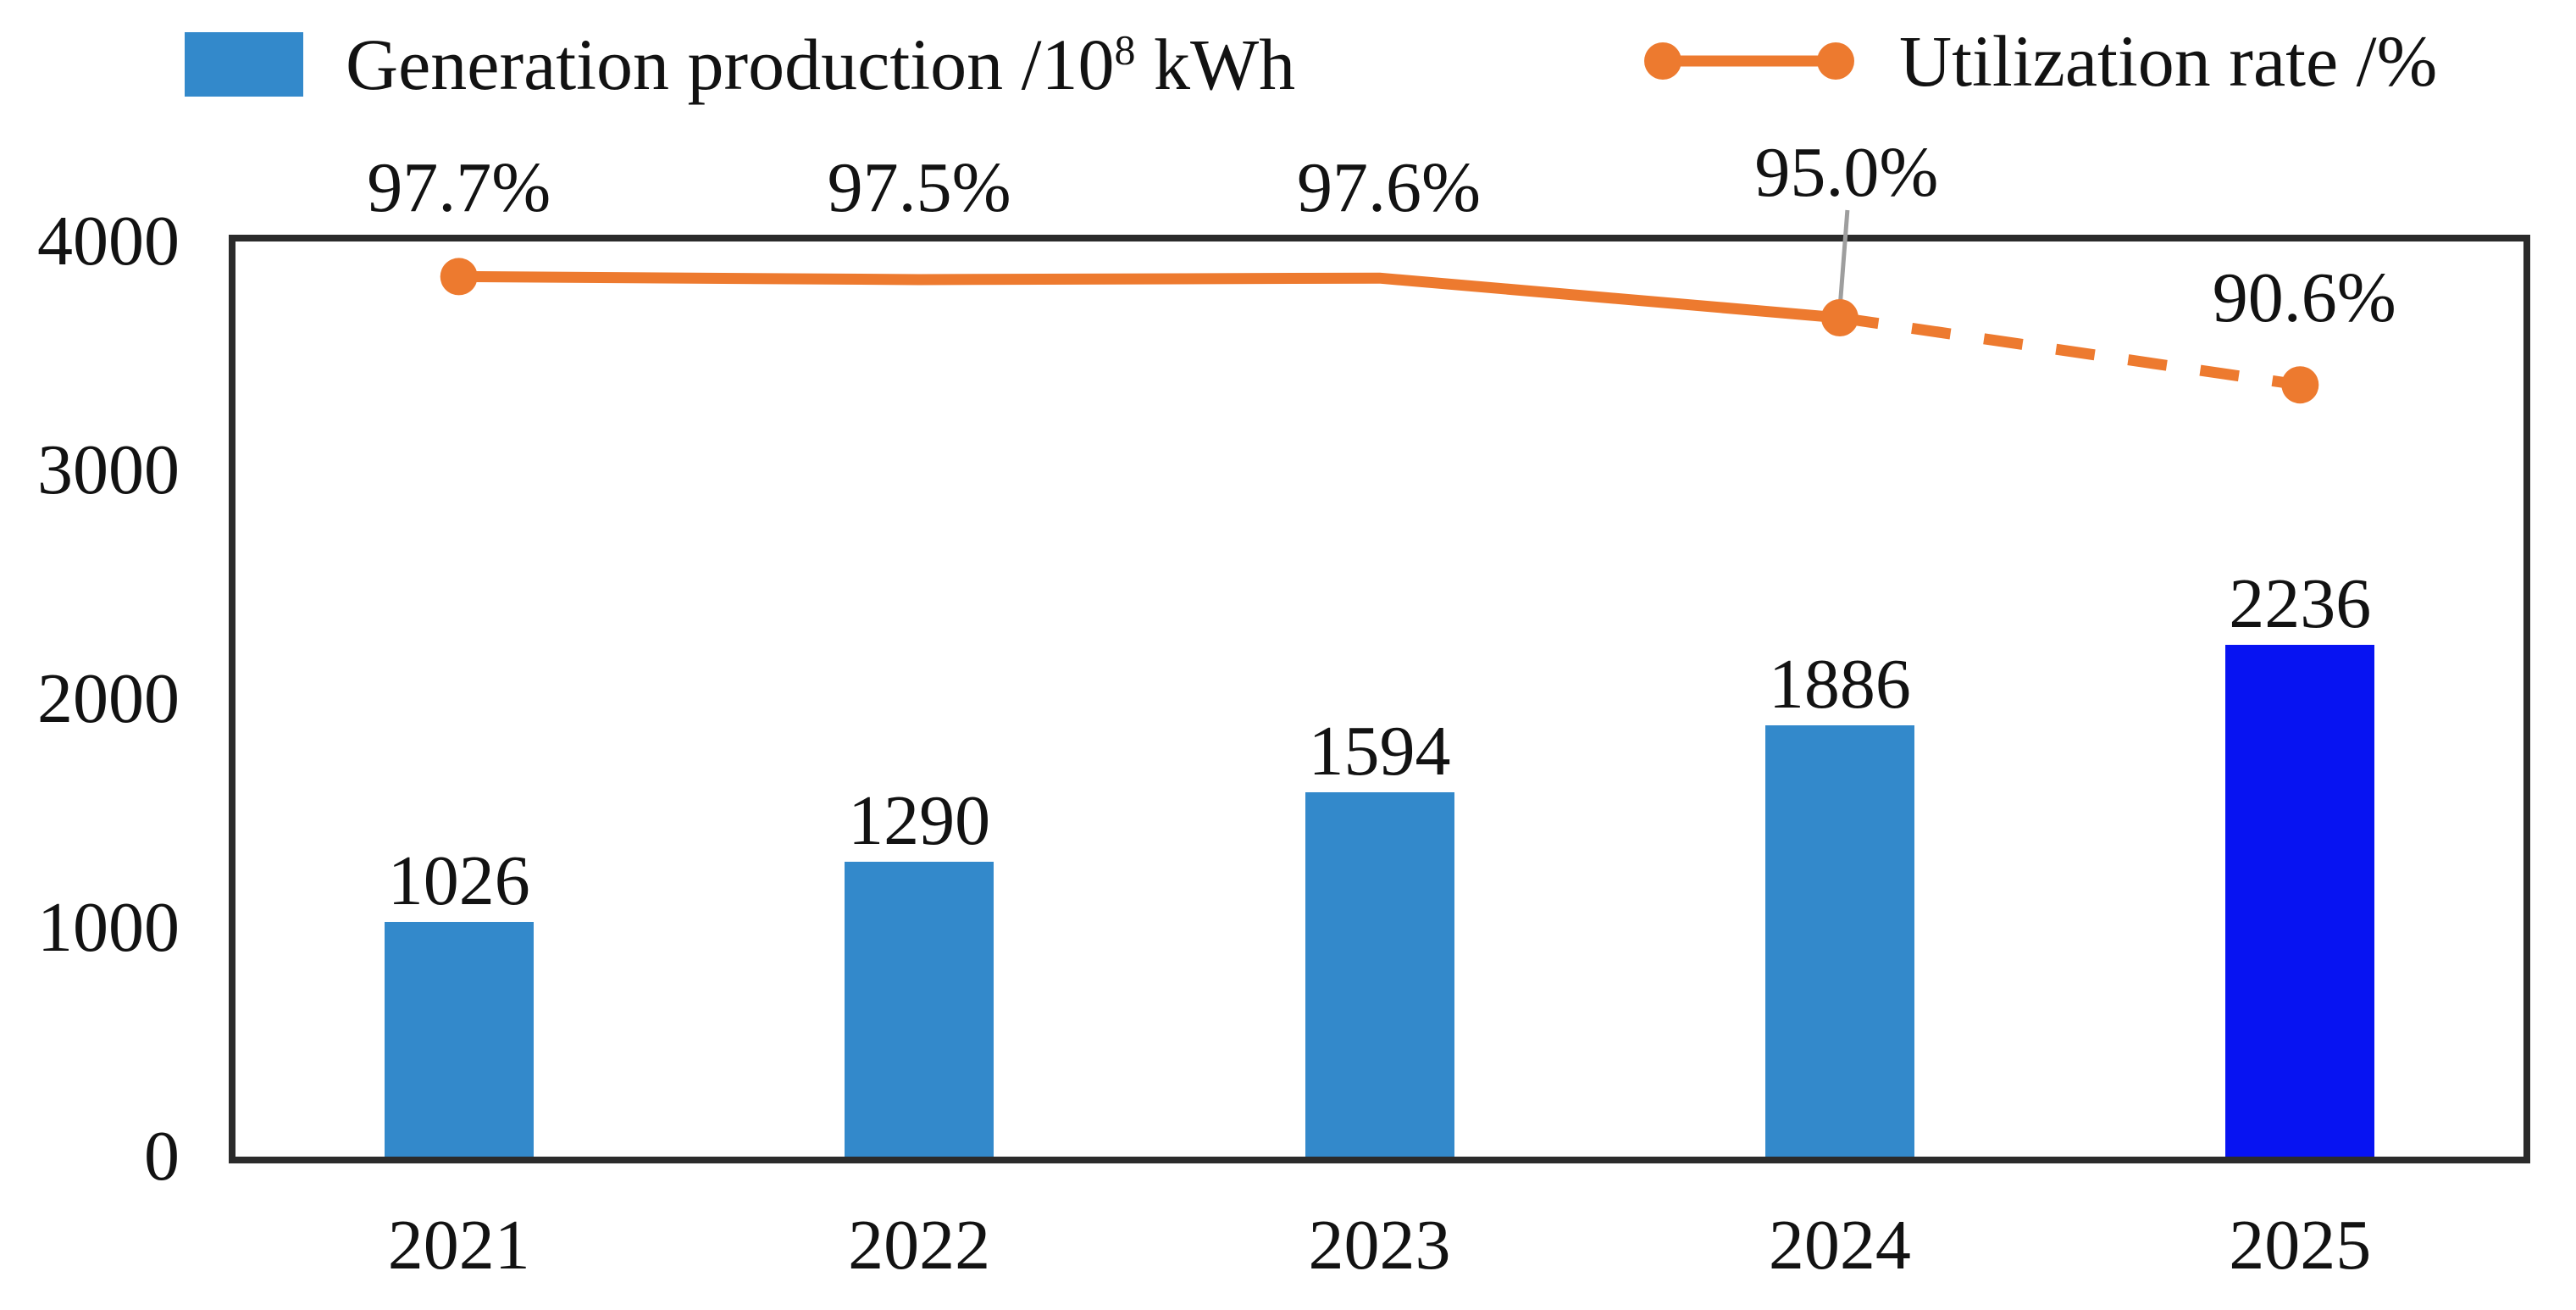  What do you see at coordinates (1839, 1245) in the screenshot?
I see `x-tick-label-2024: 2024` at bounding box center [1839, 1245].